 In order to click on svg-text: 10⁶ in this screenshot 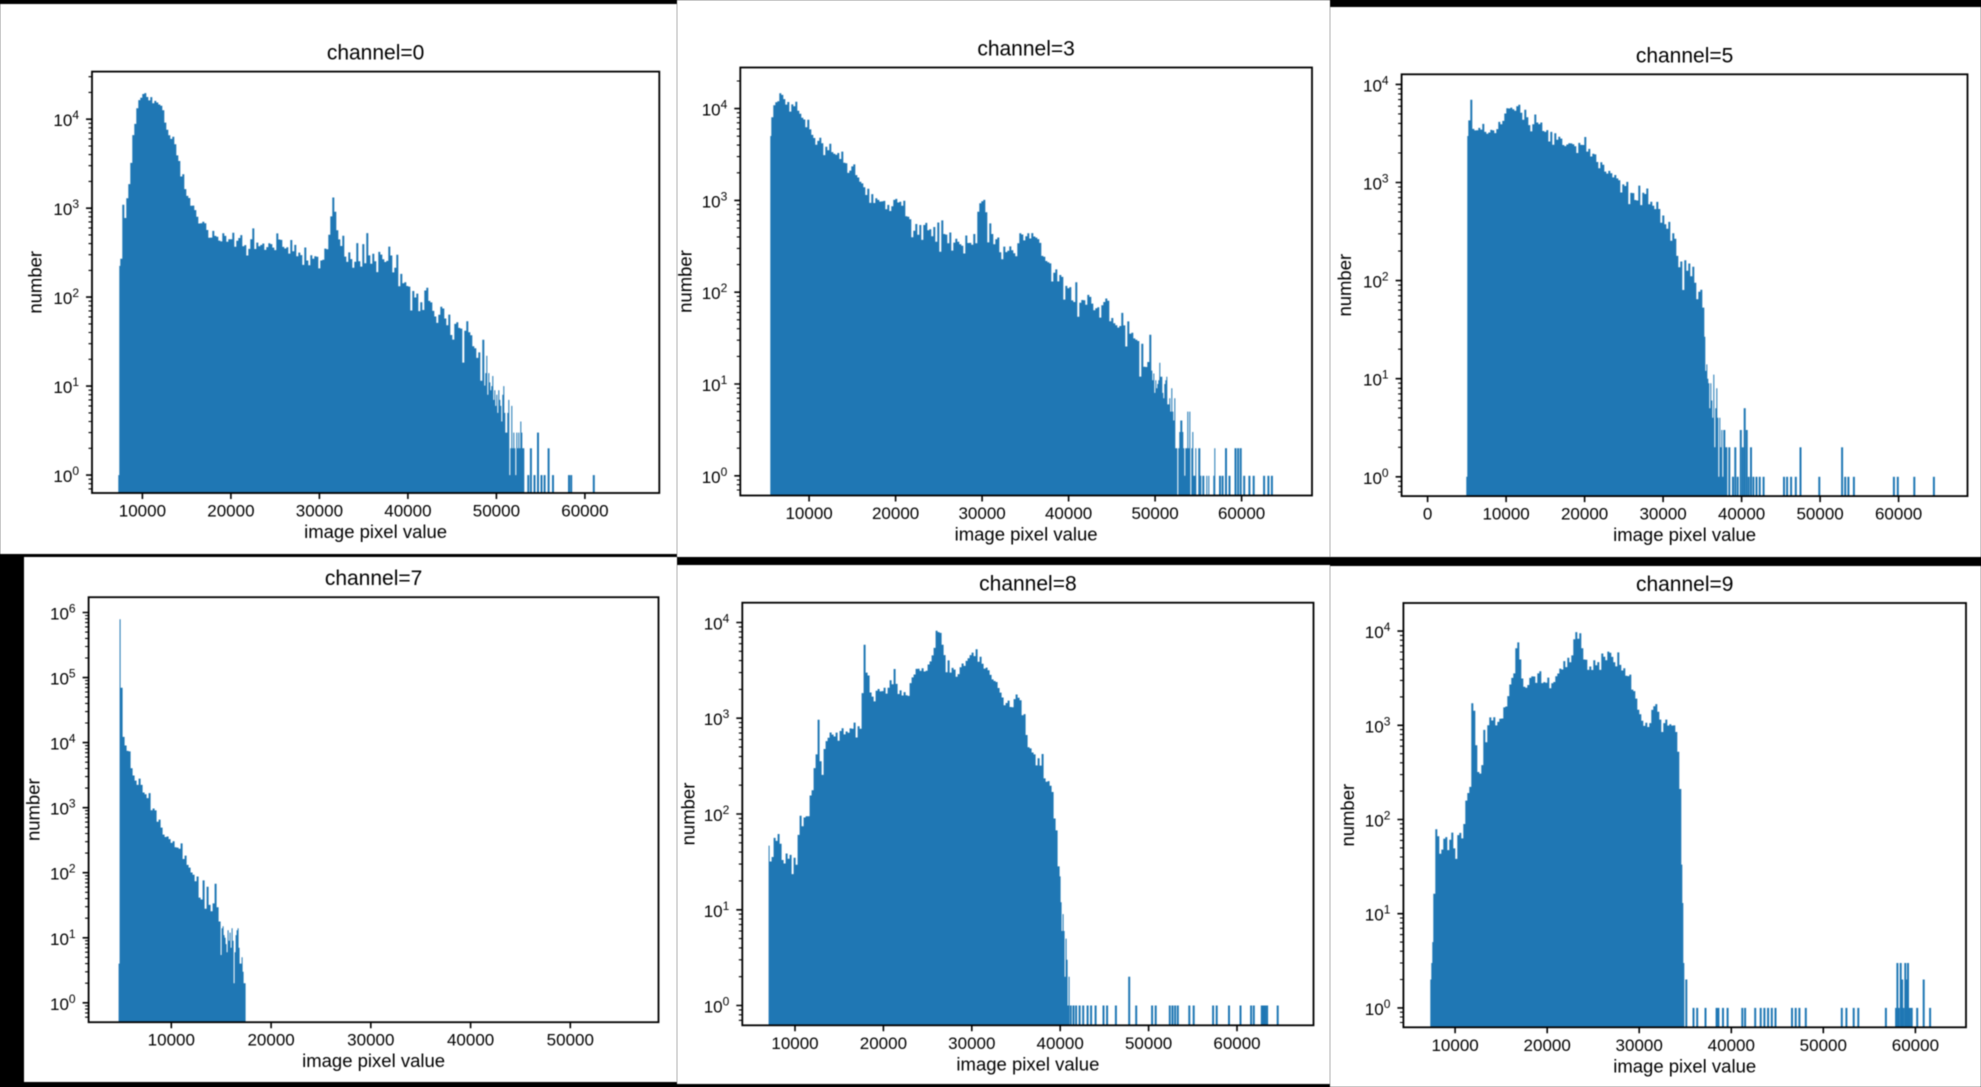, I will do `click(63, 612)`.